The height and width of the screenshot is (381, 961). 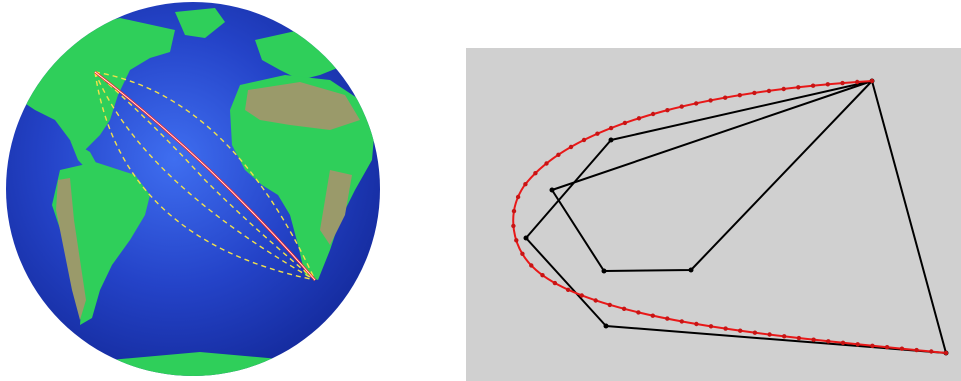 I want to click on andes-highlands, so click(x=71, y=249).